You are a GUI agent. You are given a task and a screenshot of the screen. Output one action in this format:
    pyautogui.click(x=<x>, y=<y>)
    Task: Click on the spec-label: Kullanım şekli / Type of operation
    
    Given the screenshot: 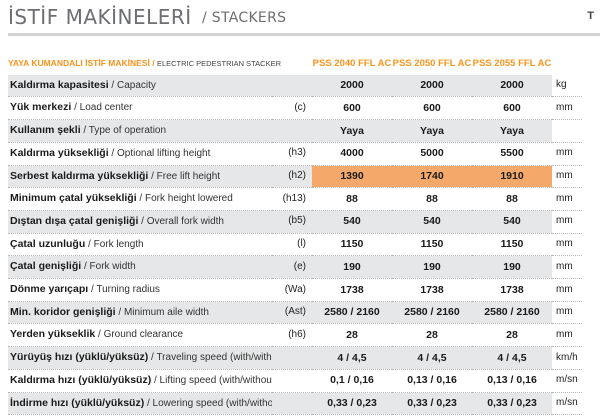 What is the action you would take?
    pyautogui.click(x=140, y=131)
    